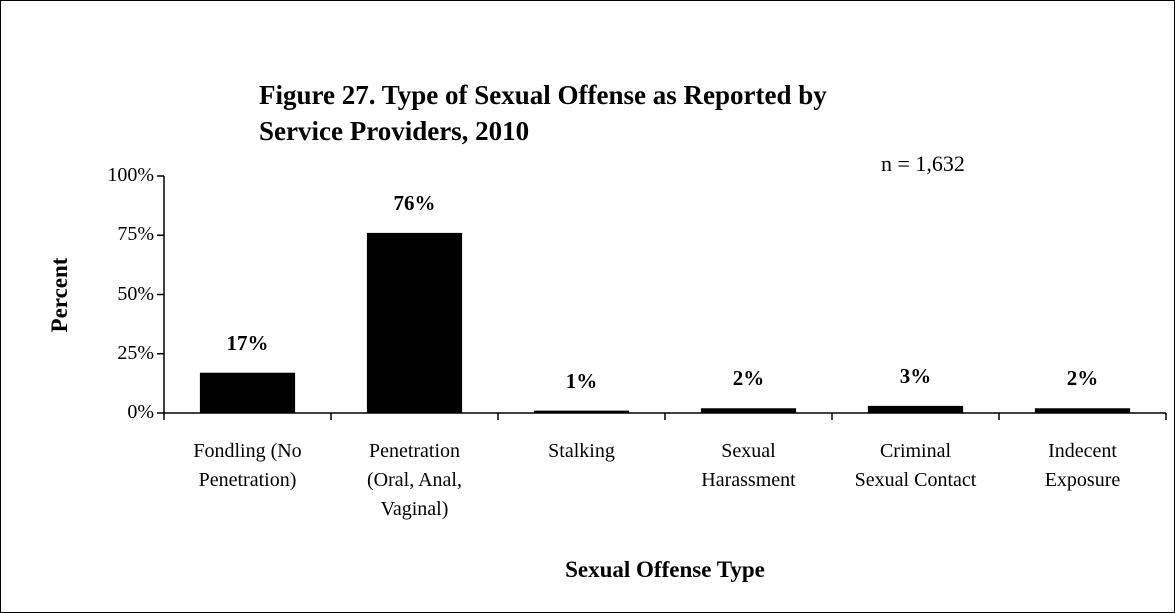  Describe the element at coordinates (581, 380) in the screenshot. I see `data-label: 1%` at that location.